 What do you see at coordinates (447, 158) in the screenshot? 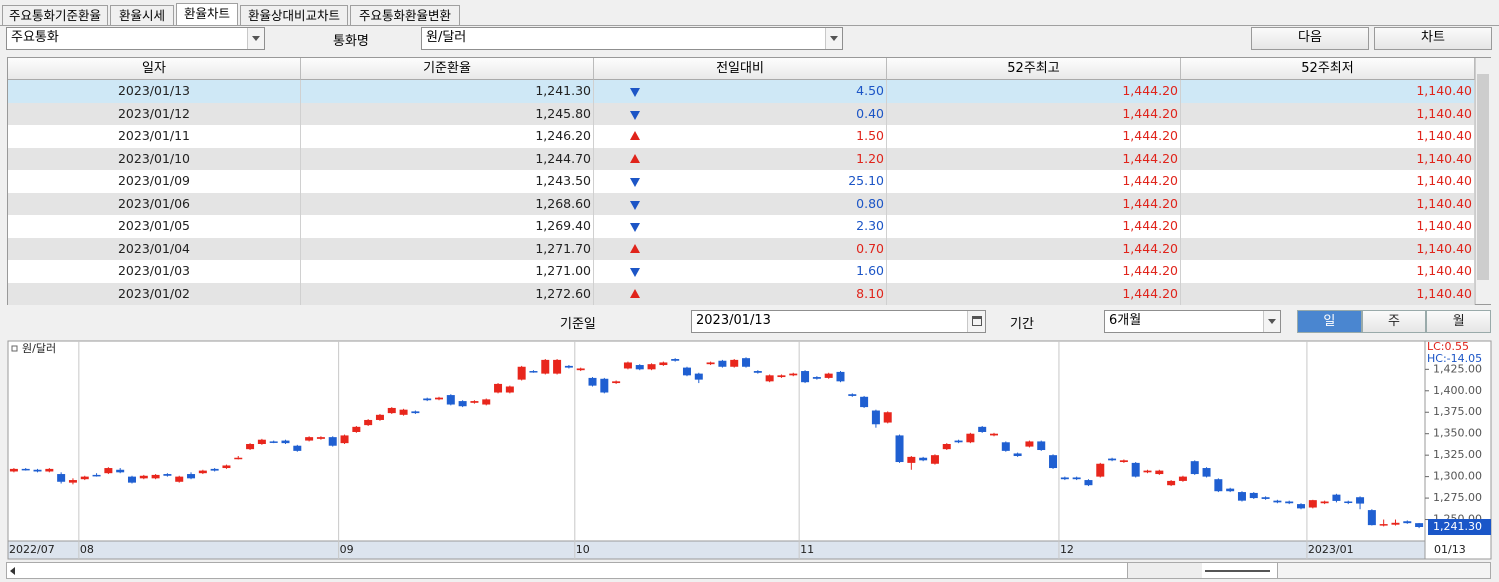
I see `table-cell: 1,244.70` at bounding box center [447, 158].